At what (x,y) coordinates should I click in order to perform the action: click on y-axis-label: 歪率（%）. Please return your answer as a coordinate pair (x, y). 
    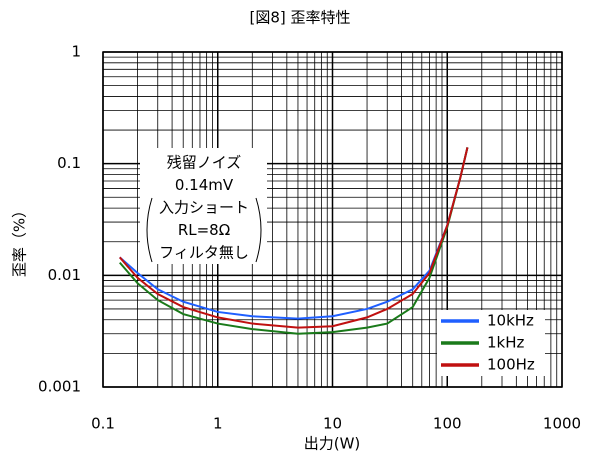
    Looking at the image, I should click on (20, 240).